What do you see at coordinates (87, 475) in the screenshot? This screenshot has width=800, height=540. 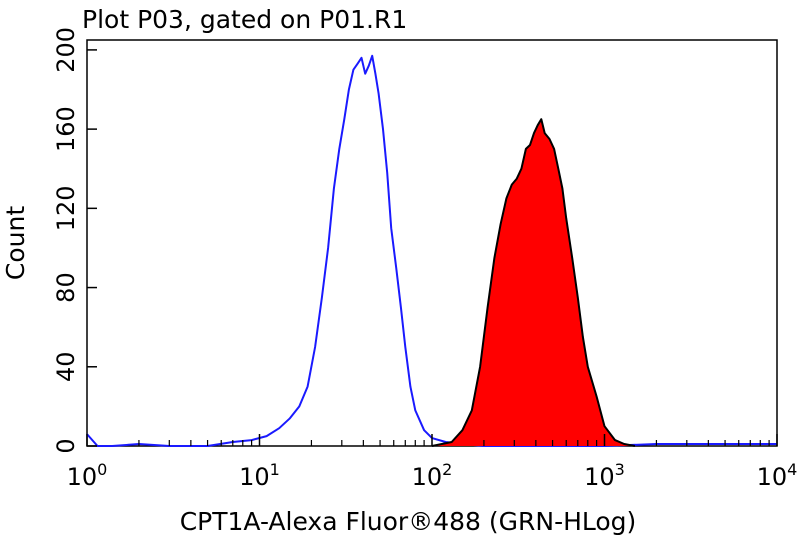 I see `x-tick-label: 100` at bounding box center [87, 475].